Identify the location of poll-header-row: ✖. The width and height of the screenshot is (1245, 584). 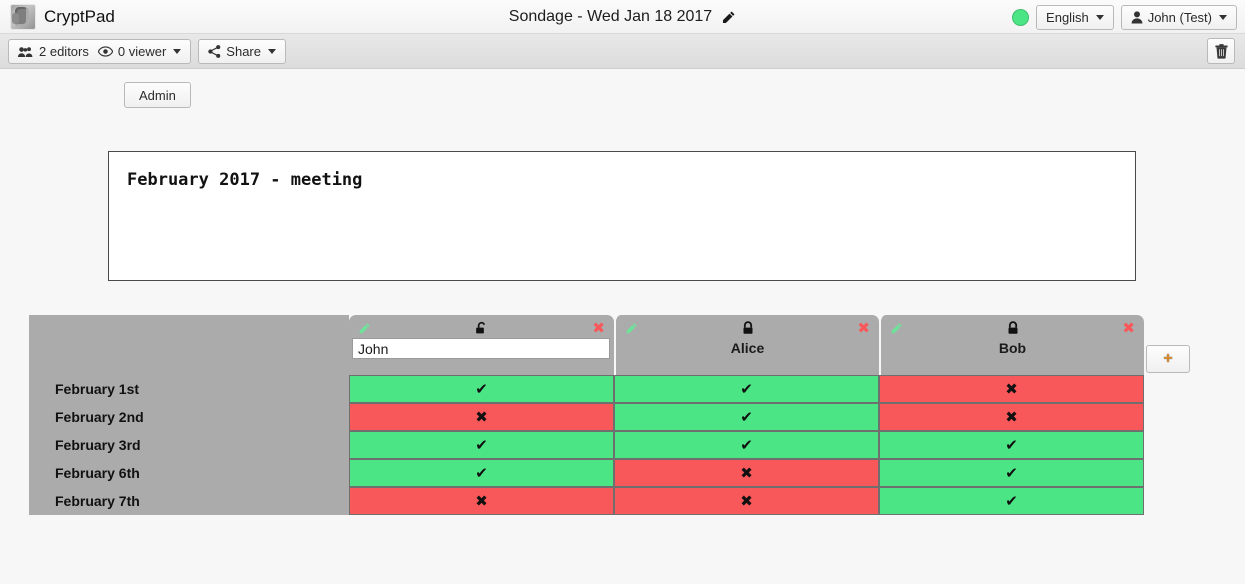
(586, 345).